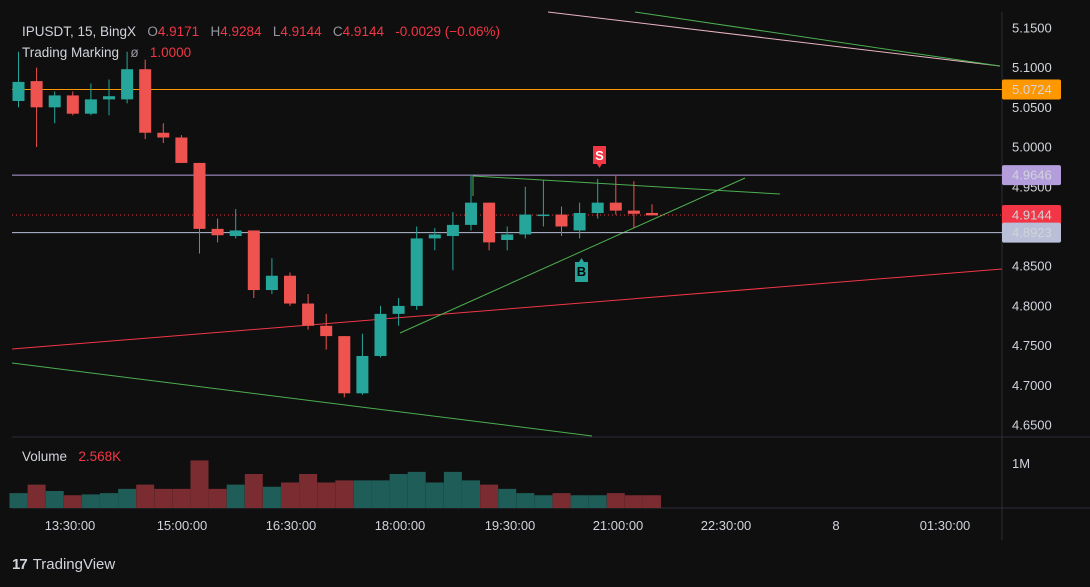  Describe the element at coordinates (835, 525) in the screenshot. I see `time-tick-label: 8` at that location.